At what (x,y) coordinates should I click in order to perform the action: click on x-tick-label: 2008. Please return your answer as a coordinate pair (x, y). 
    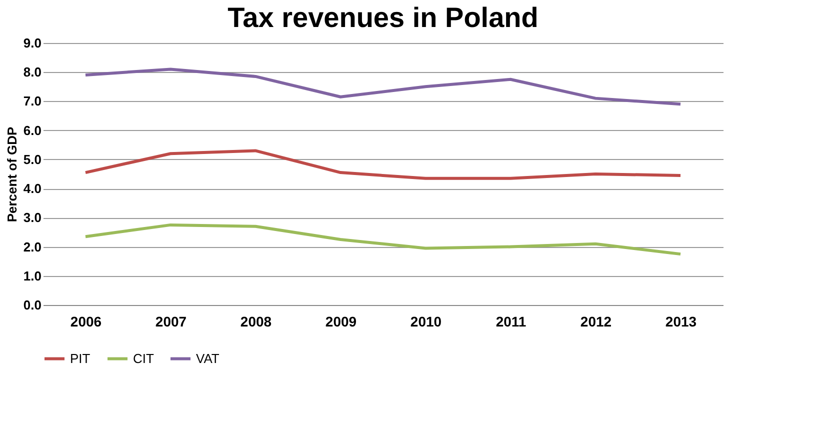
    Looking at the image, I should click on (256, 322).